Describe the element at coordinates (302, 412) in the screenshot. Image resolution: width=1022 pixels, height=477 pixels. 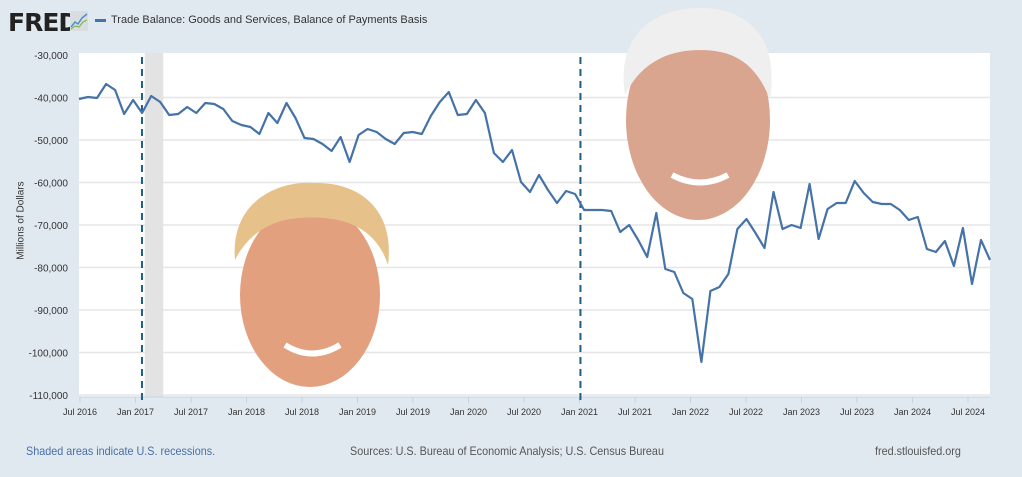
I see `x-tick-label: Jul 2018` at that location.